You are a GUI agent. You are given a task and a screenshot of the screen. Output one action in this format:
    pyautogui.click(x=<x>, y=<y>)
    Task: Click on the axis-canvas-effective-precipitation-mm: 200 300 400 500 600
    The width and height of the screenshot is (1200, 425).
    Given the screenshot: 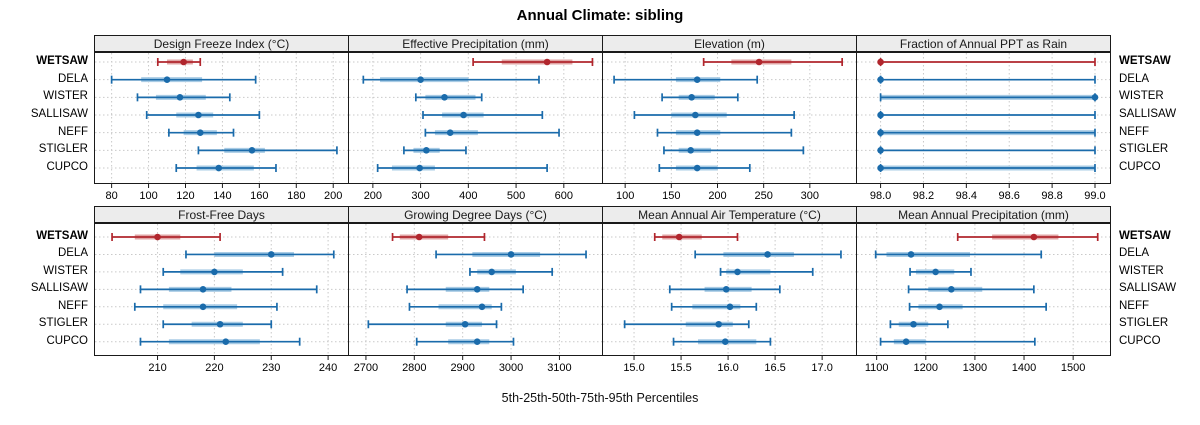 What is the action you would take?
    pyautogui.click(x=468, y=193)
    